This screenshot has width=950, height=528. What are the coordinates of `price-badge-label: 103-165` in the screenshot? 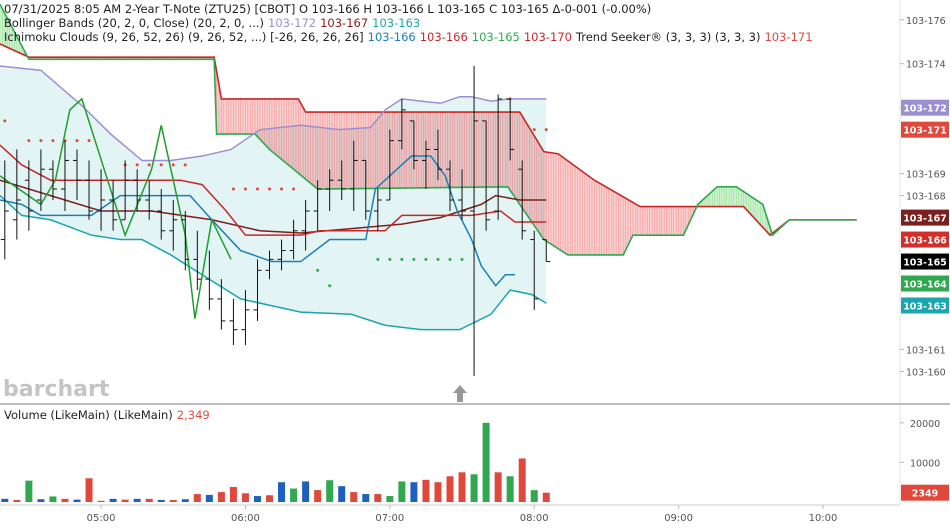 It's located at (925, 263).